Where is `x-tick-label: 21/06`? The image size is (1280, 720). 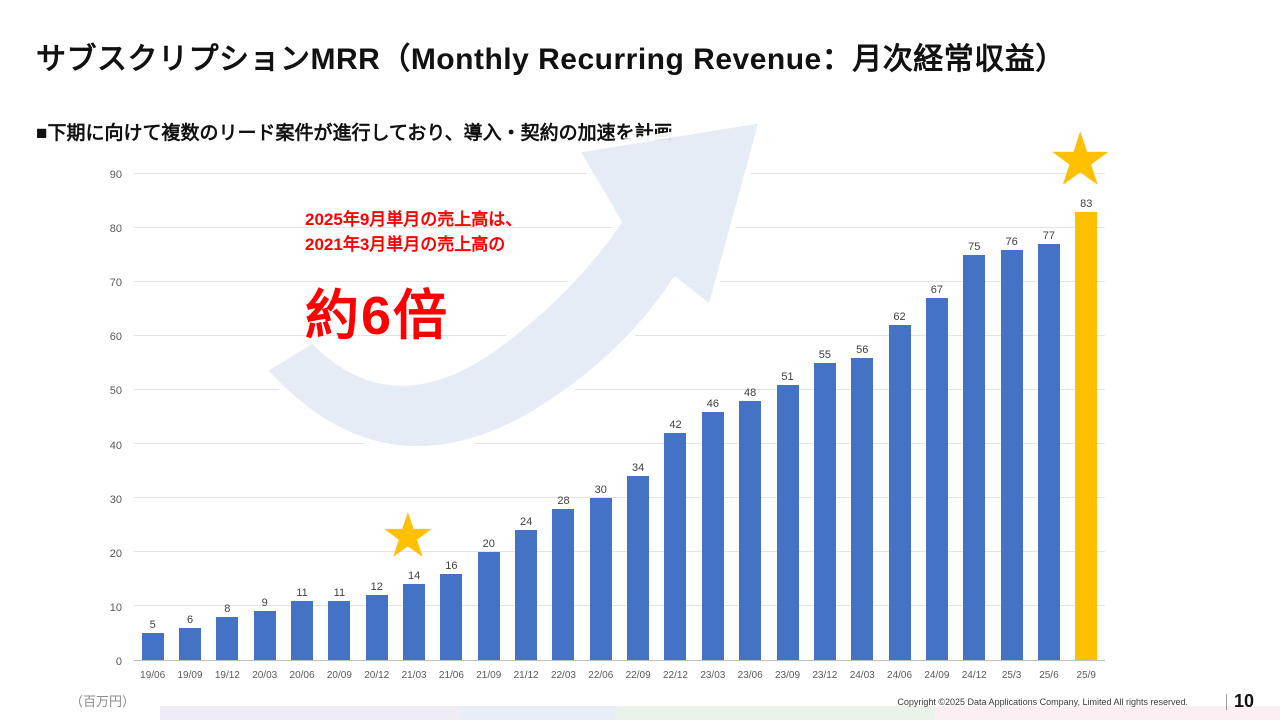 x-tick-label: 21/06 is located at coordinates (451, 675).